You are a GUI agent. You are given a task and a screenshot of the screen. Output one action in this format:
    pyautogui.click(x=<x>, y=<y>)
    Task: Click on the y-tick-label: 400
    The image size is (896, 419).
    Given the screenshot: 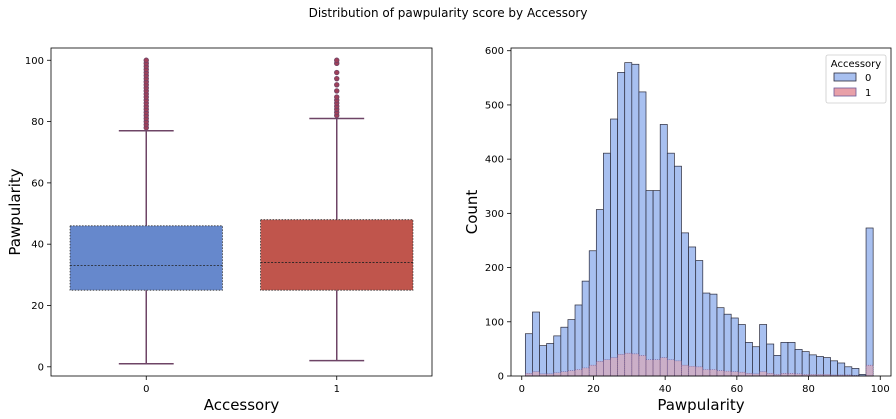 What is the action you would take?
    pyautogui.click(x=494, y=160)
    